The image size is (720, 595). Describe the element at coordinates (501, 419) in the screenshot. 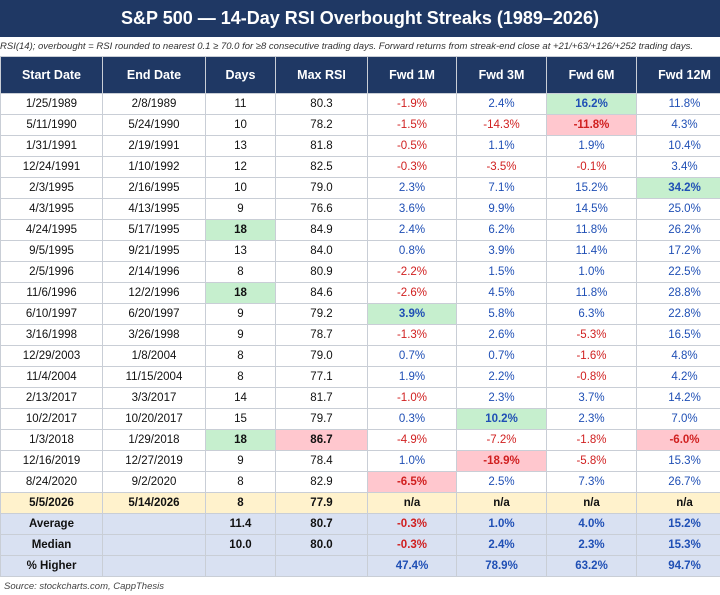

I see `cell-fwd-3m: 10.2%` at that location.